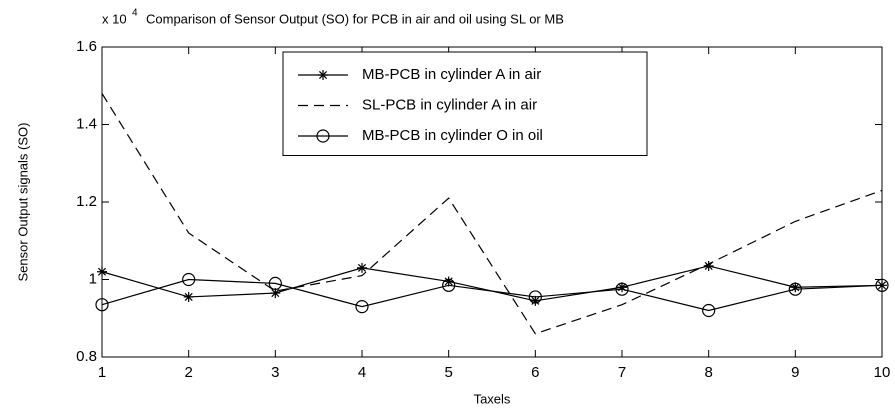 This screenshot has width=895, height=412. What do you see at coordinates (882, 372) in the screenshot?
I see `x-tick-label: 10` at bounding box center [882, 372].